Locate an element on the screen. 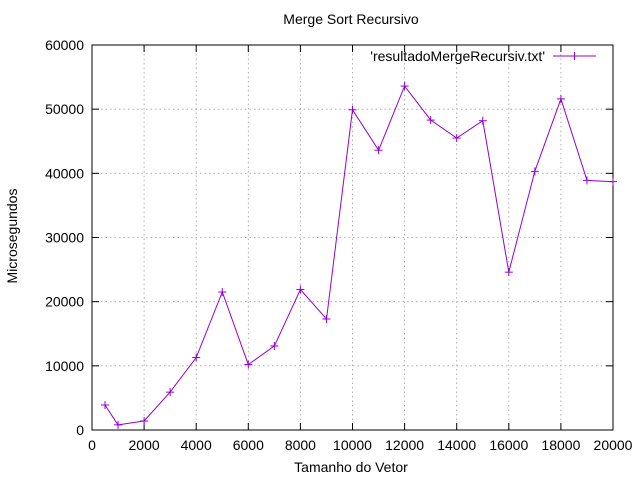 Image resolution: width=640 pixels, height=480 pixels. legend-label: 'resultadoMergeRecursiv.txt' is located at coordinates (457, 56).